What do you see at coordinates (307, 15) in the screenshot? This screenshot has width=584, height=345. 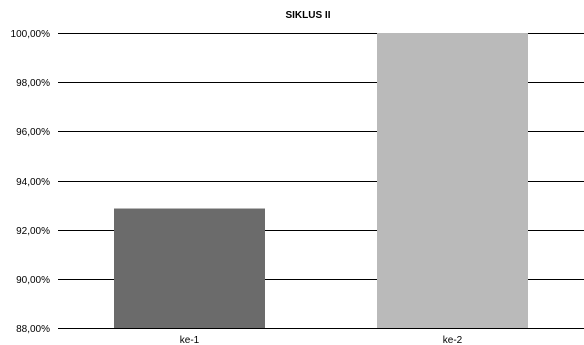 I see `chart-title: SIKLUS II` at bounding box center [307, 15].